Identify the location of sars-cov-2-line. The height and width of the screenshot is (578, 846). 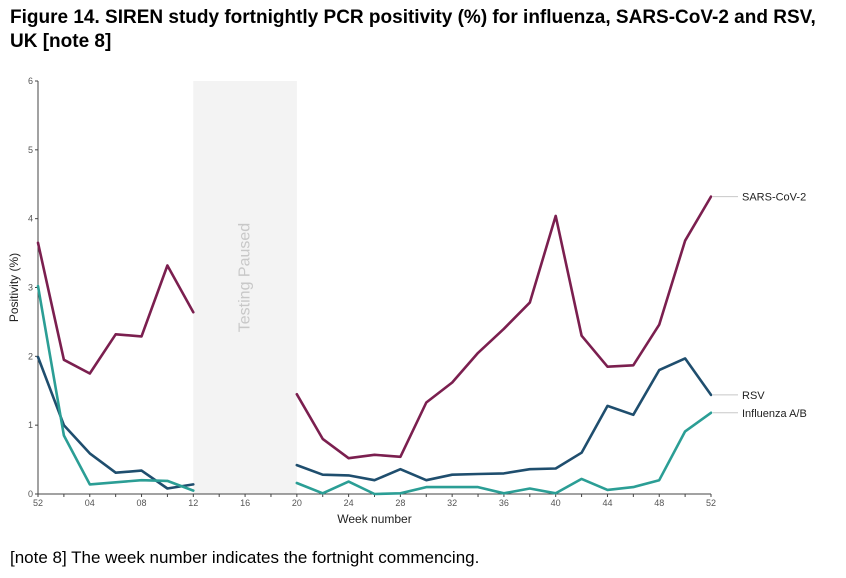
(115, 308).